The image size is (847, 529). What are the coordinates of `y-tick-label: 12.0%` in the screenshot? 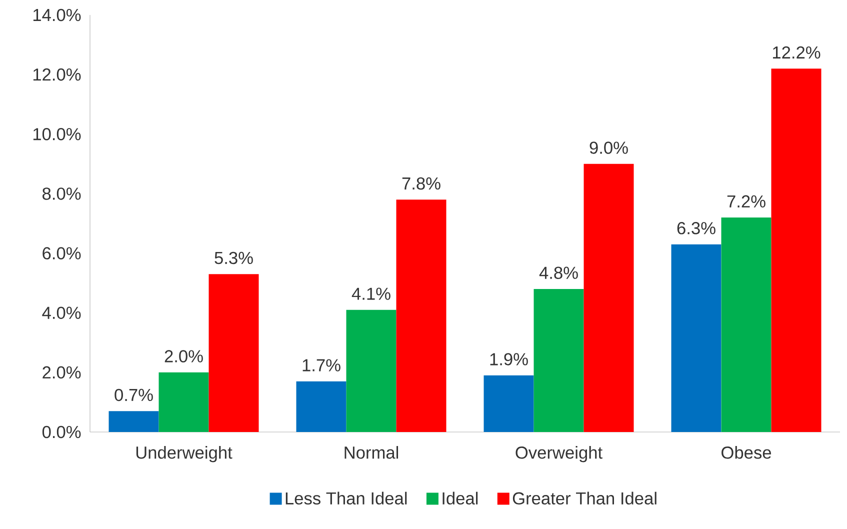 It's located at (57, 74).